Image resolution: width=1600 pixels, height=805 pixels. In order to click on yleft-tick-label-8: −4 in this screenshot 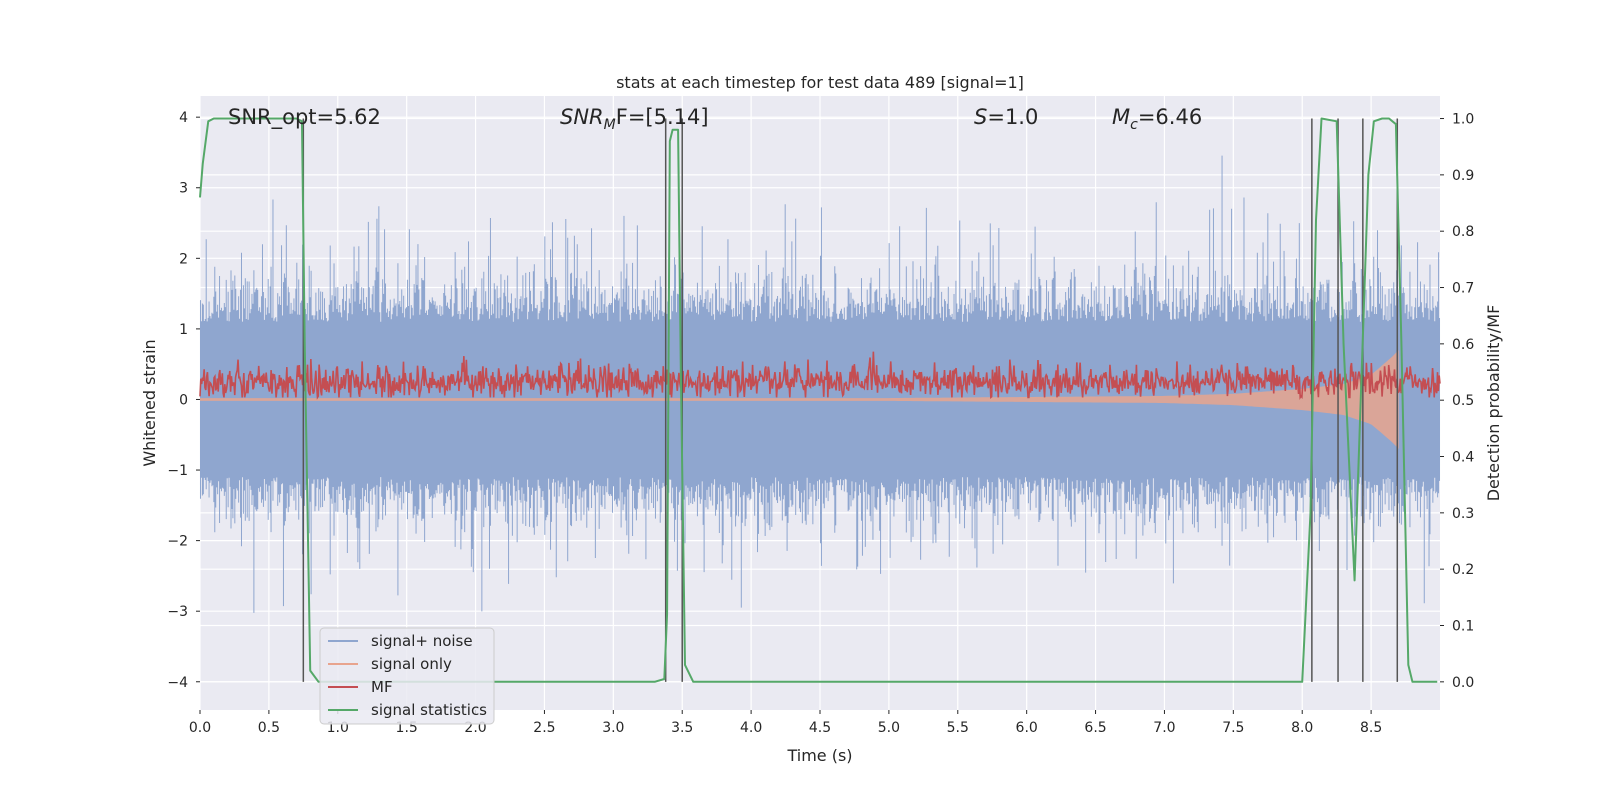, I will do `click(177, 683)`.